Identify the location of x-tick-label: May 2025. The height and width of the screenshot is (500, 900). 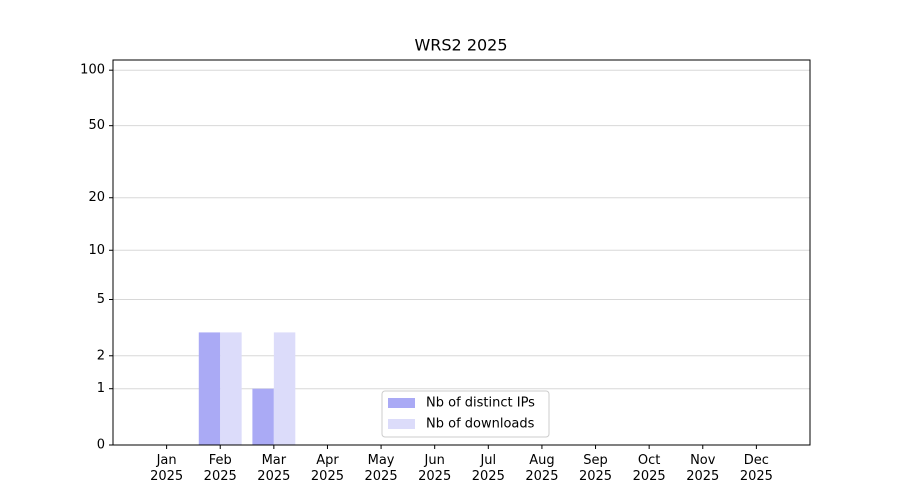
(381, 468).